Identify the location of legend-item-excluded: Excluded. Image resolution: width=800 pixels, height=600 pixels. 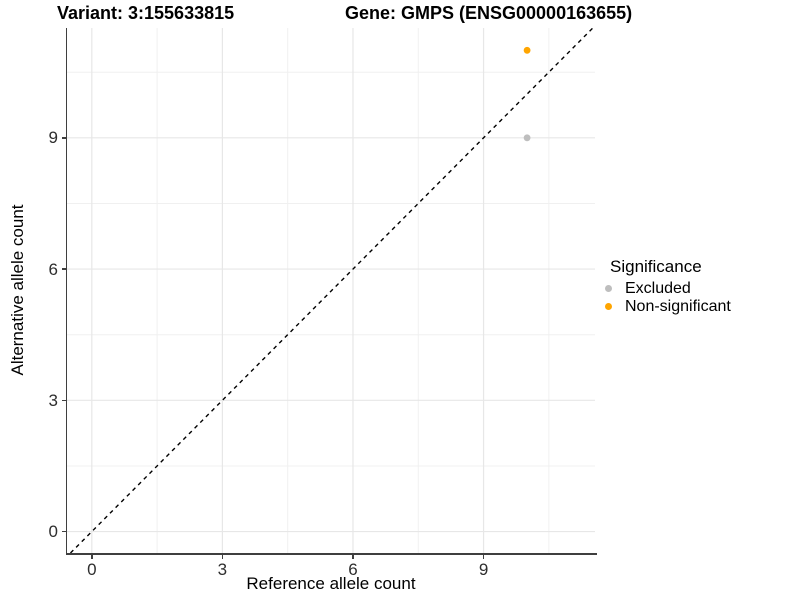
(667, 289).